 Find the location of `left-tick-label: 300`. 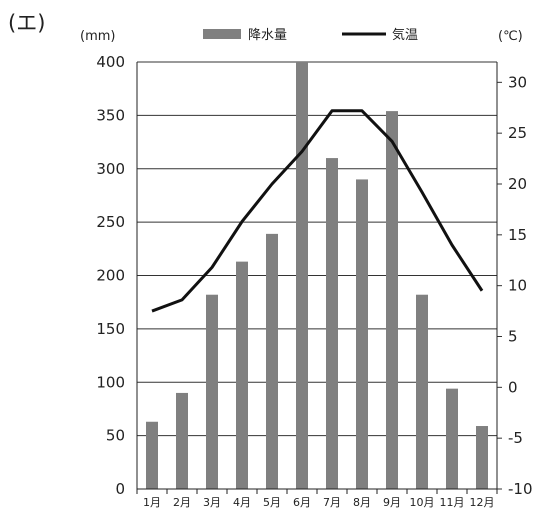

left-tick-label: 300 is located at coordinates (110, 169).